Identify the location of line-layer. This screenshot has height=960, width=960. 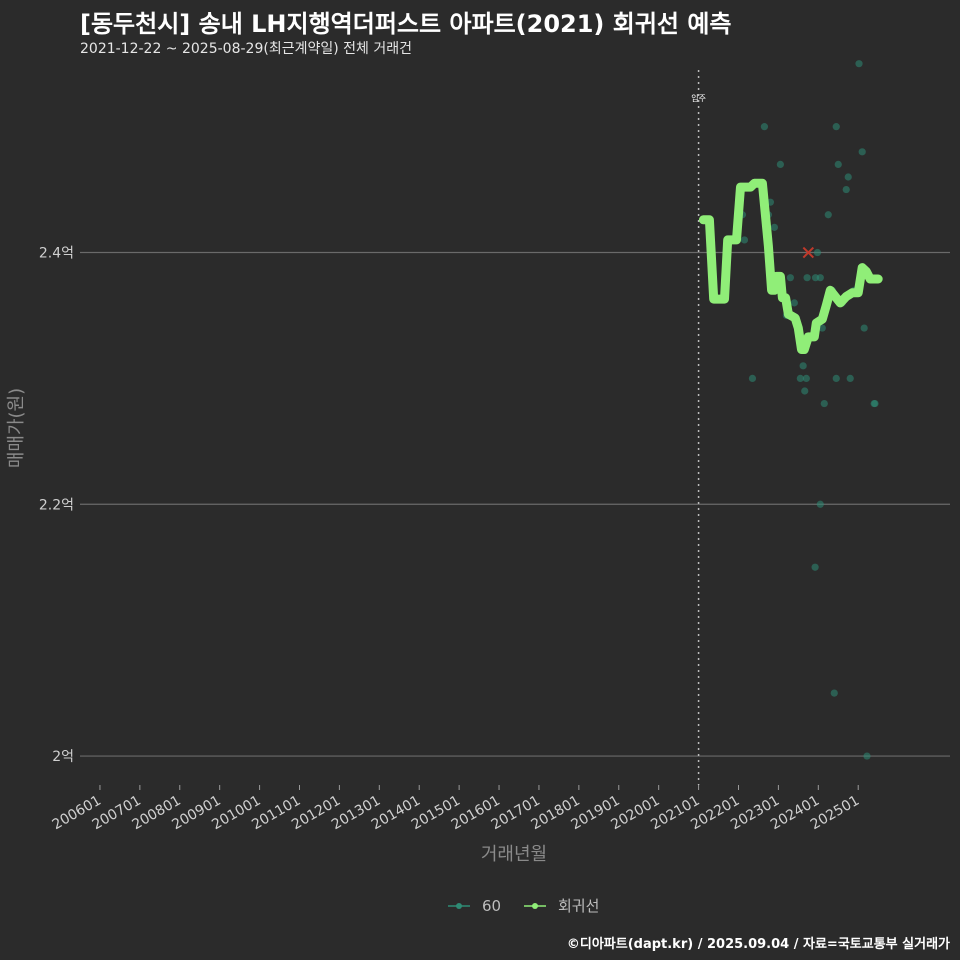
(790, 266).